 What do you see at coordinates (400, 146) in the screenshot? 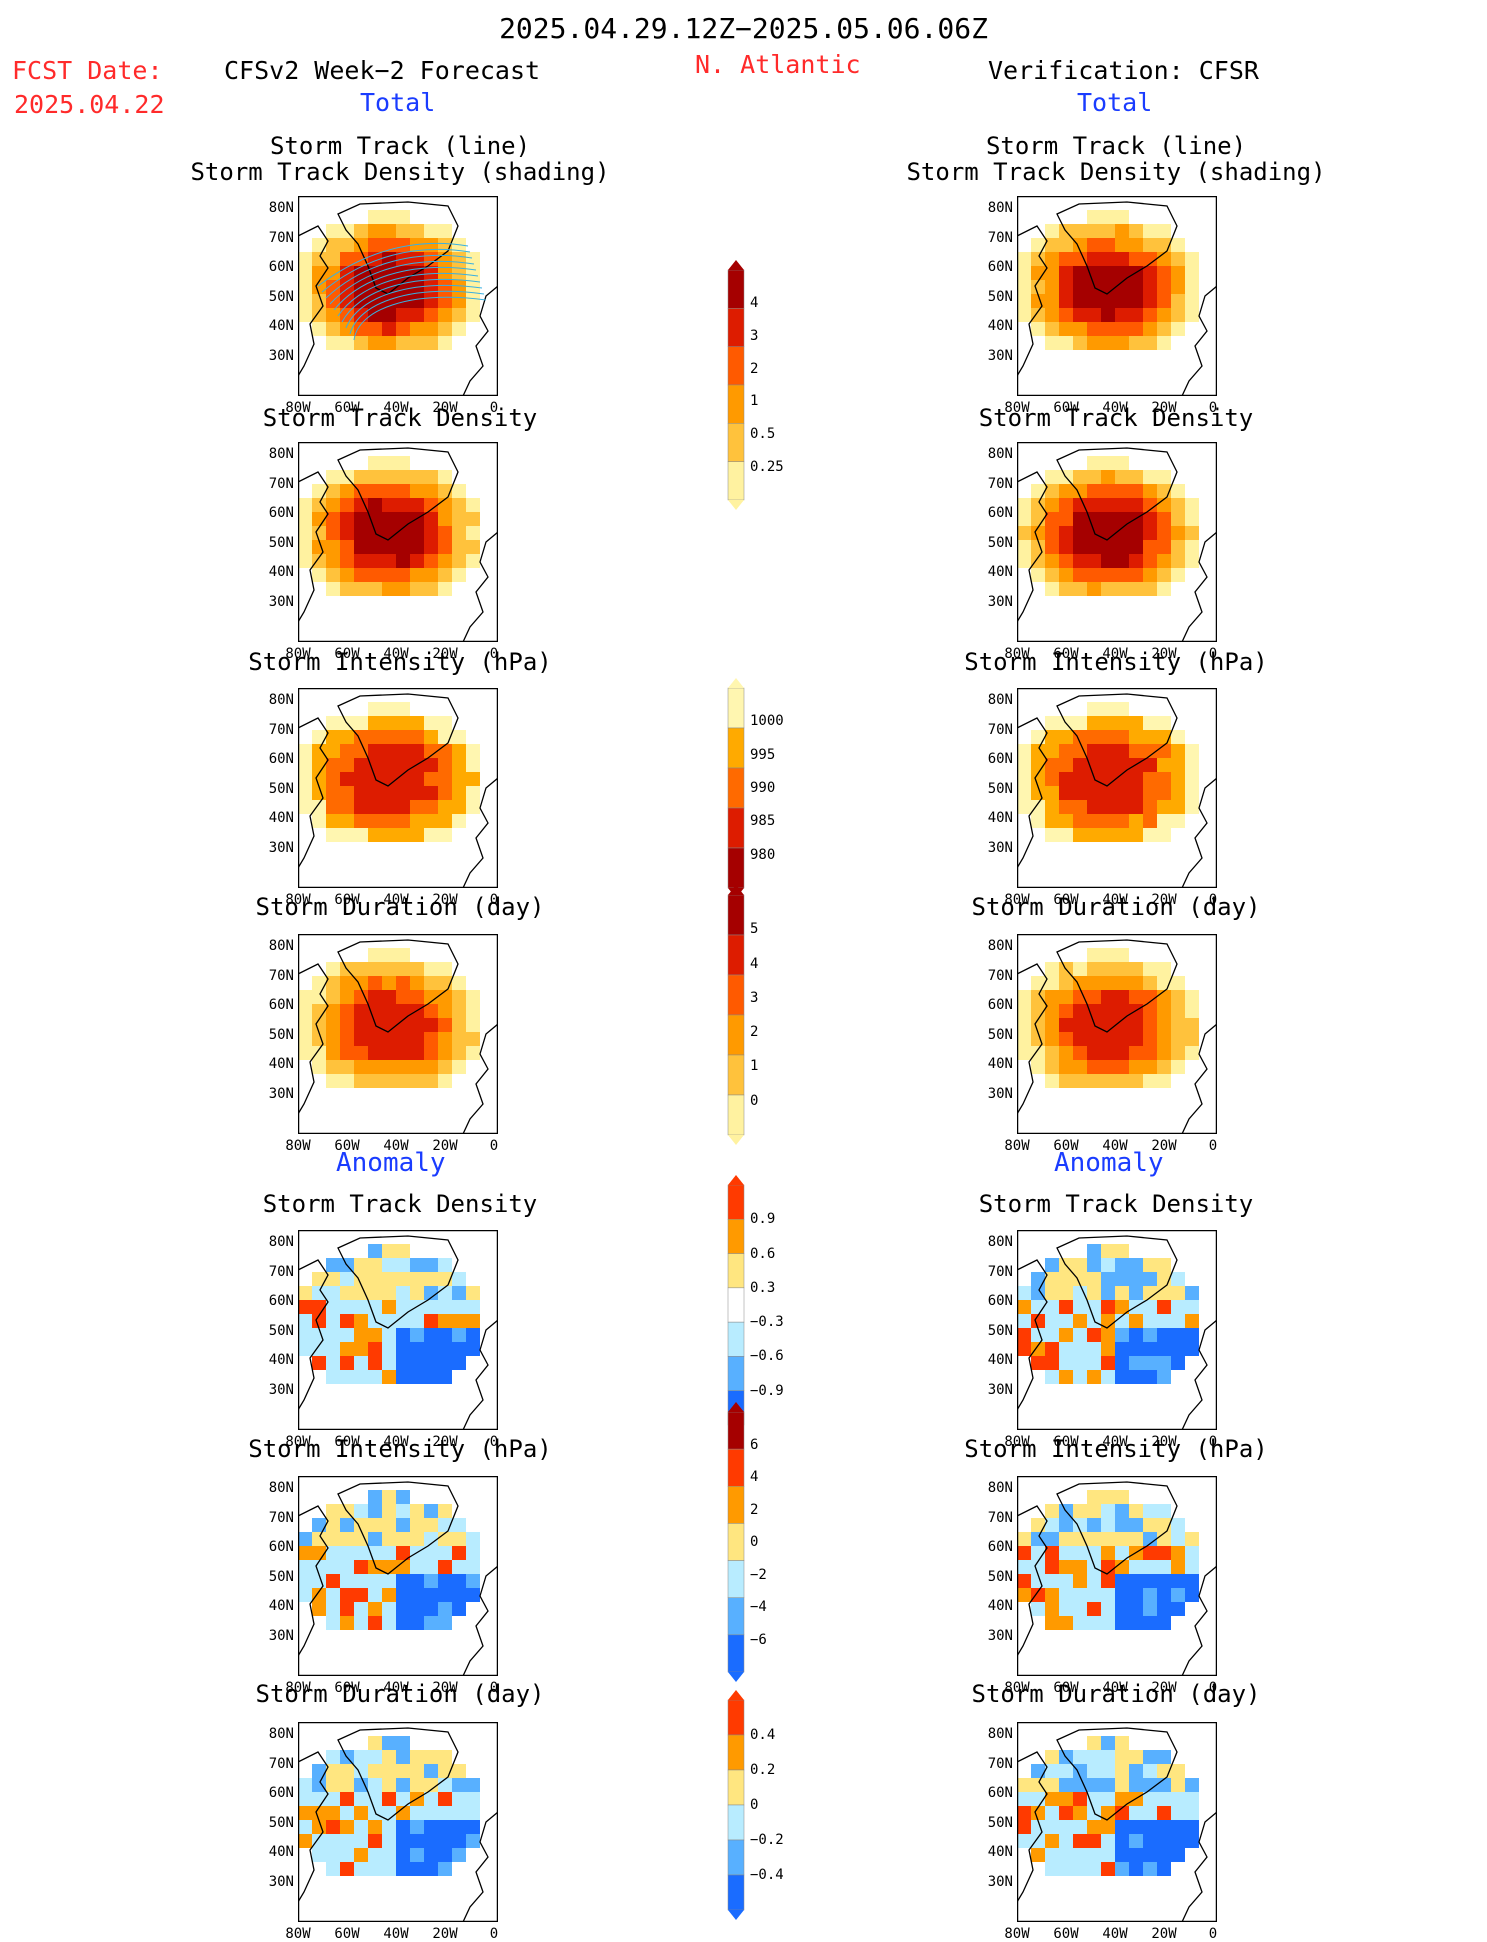
I see `fc-track-title-1: Storm Track (line)` at bounding box center [400, 146].